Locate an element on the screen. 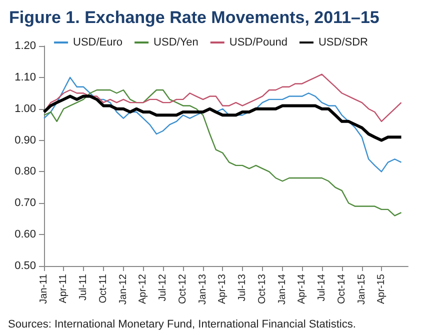 The width and height of the screenshot is (422, 336). y-tick-label: 1.10 is located at coordinates (25, 77).